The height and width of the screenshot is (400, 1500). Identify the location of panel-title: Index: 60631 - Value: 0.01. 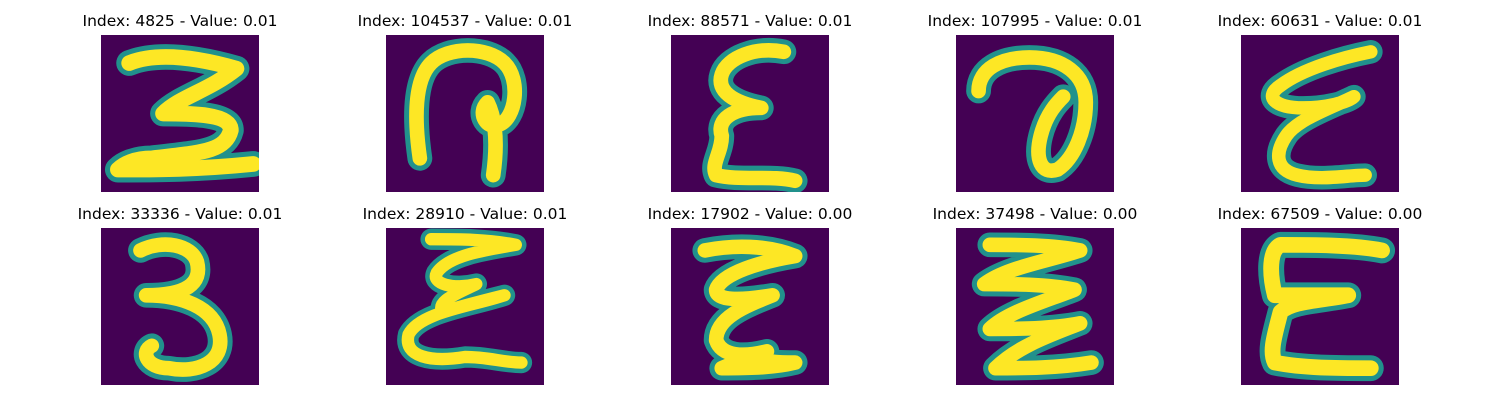
(1320, 21).